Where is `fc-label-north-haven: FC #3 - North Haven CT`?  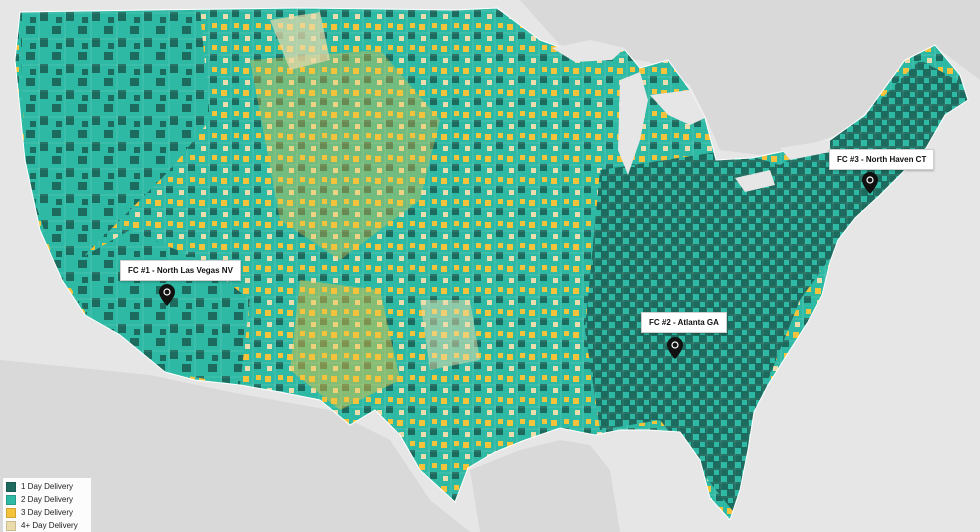 fc-label-north-haven: FC #3 - North Haven CT is located at coordinates (882, 159).